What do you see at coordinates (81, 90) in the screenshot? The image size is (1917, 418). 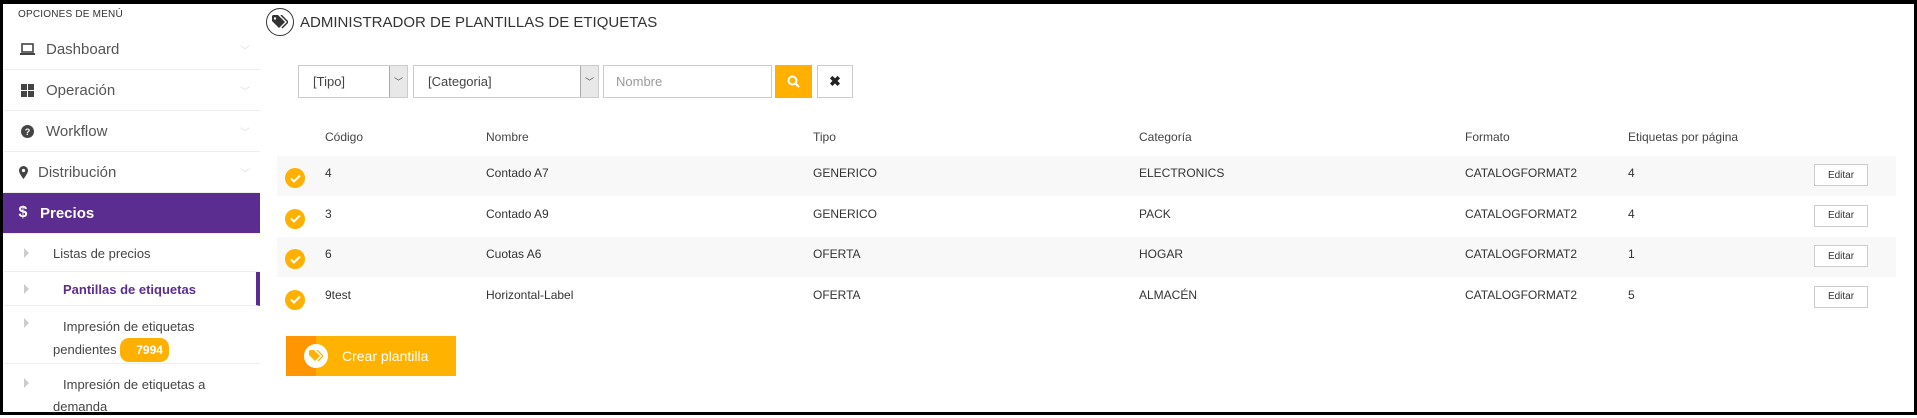 I see `sidebar-item-label: Operación` at bounding box center [81, 90].